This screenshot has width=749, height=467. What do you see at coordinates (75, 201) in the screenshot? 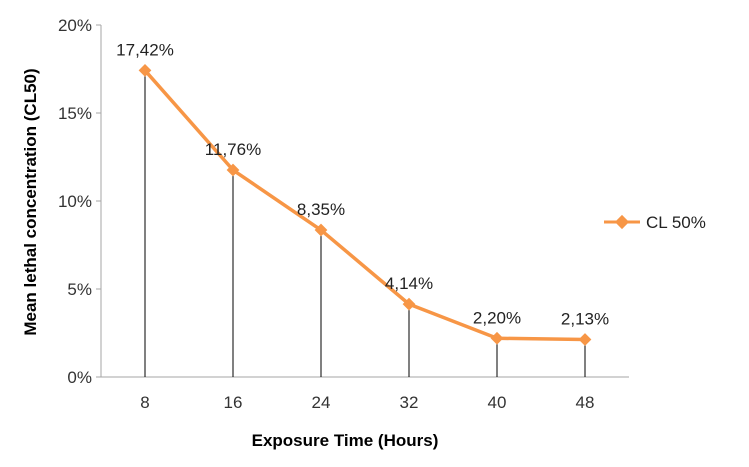
I see `y-tick-label: 10%` at bounding box center [75, 201].